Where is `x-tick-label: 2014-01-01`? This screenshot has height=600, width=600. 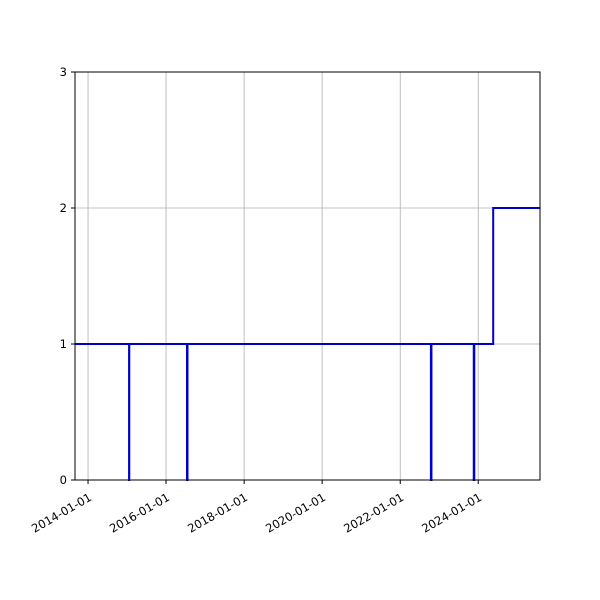
x-tick-label: 2014-01-01 is located at coordinates (61, 513).